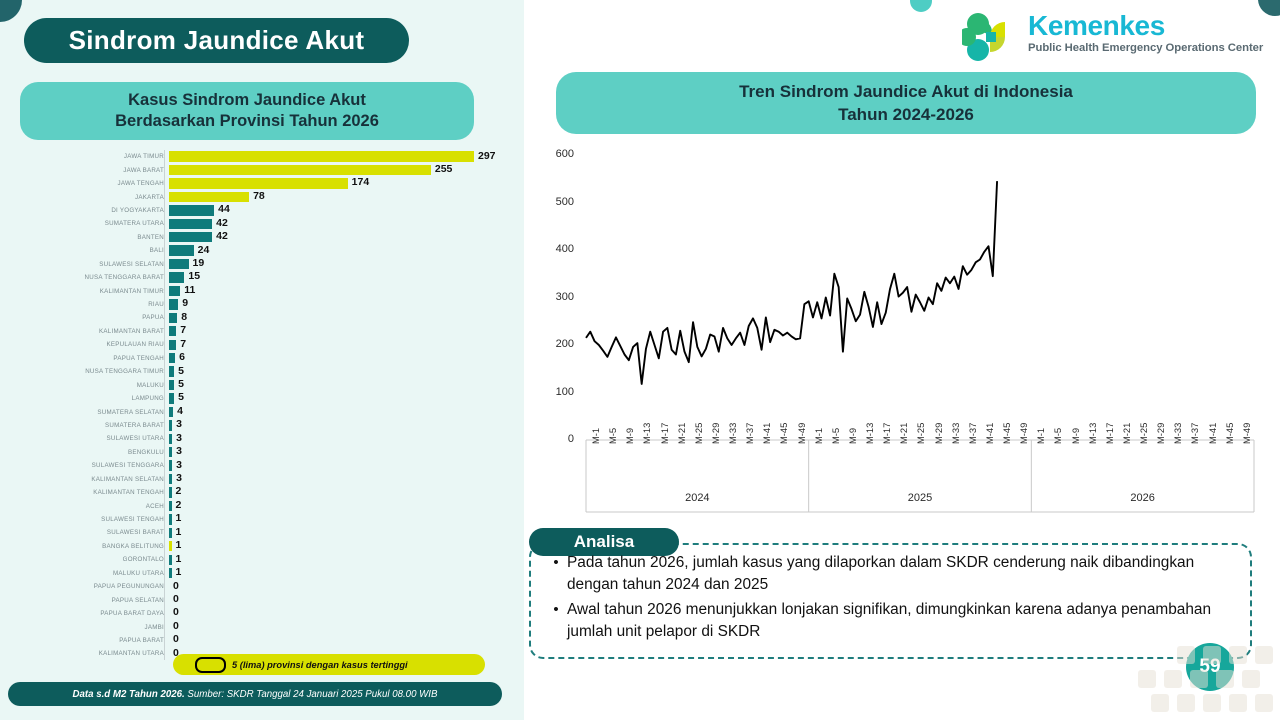  I want to click on bar-value-label: 15, so click(194, 276).